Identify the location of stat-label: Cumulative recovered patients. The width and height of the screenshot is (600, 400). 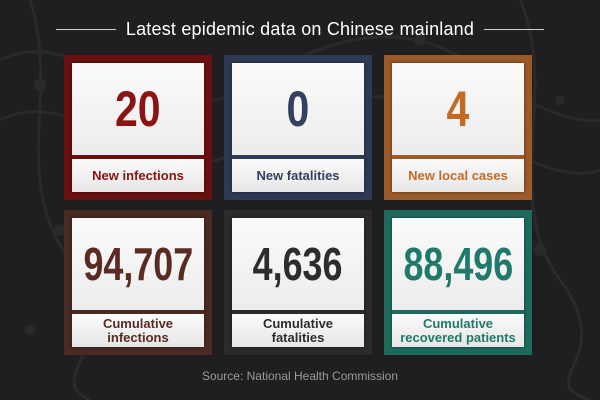
(458, 330).